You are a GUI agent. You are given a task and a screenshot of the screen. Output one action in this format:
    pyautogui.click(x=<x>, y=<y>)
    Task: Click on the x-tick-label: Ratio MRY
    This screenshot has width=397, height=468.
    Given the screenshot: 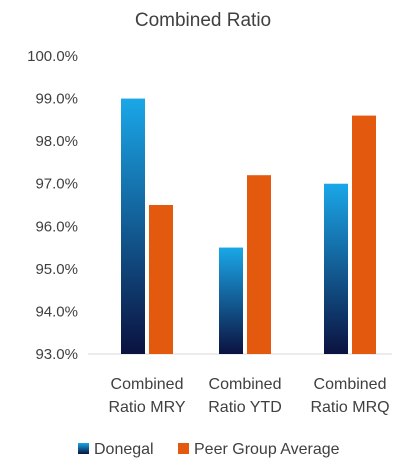 What is the action you would take?
    pyautogui.click(x=146, y=407)
    